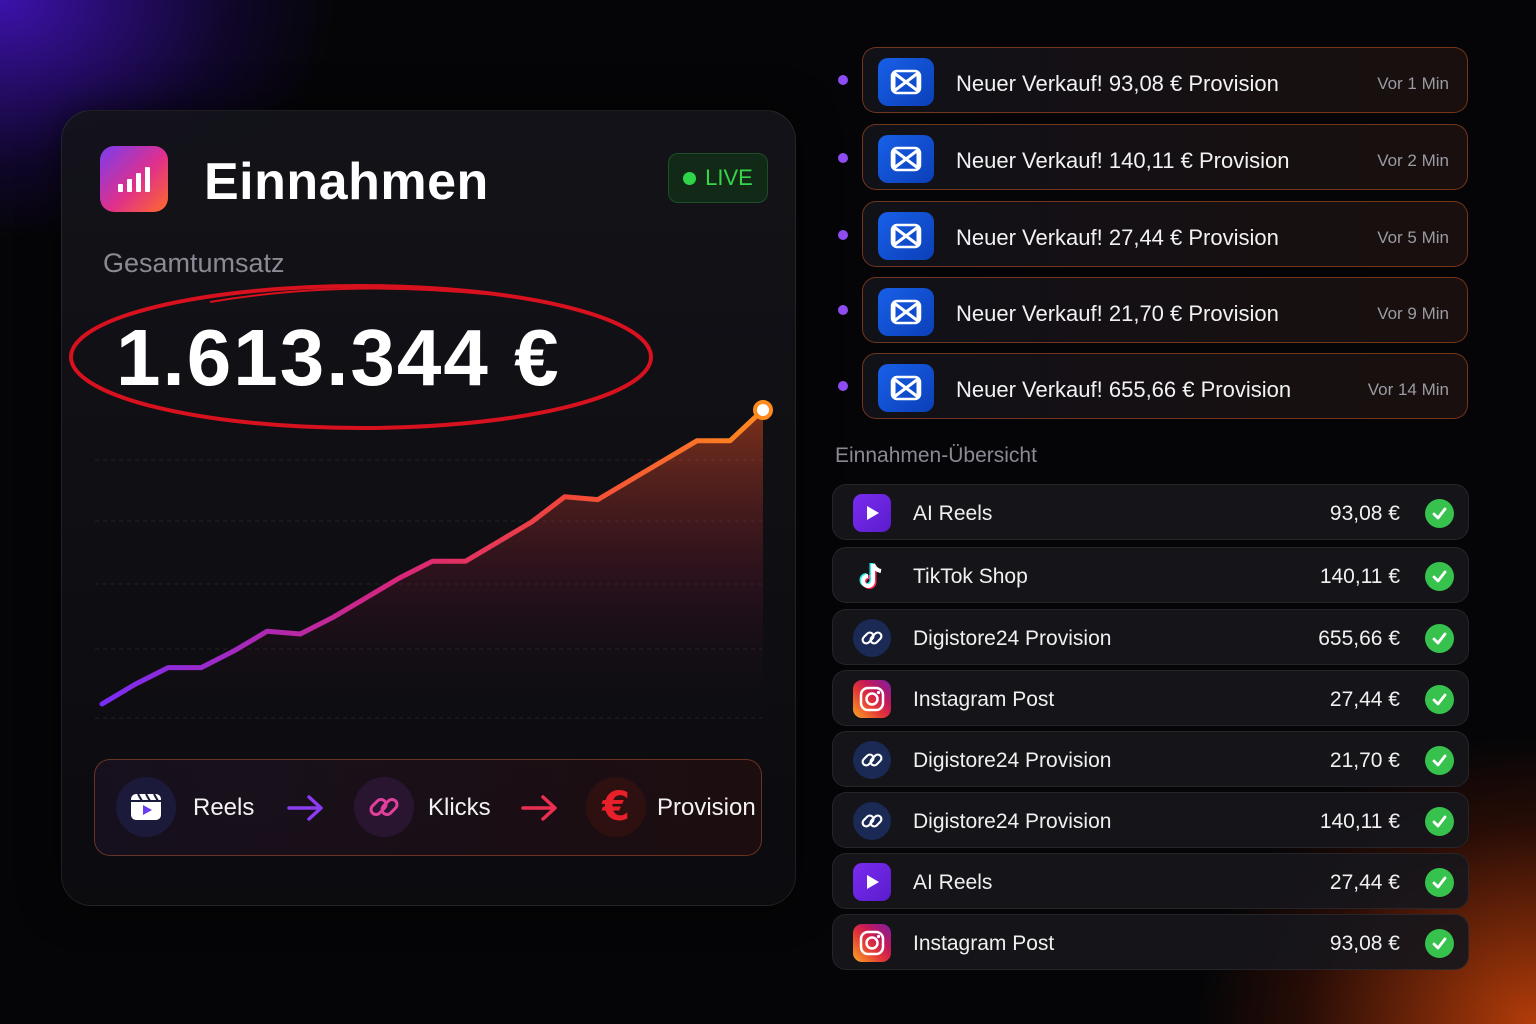 The image size is (1536, 1024). What do you see at coordinates (224, 807) in the screenshot?
I see `flow-step-reels: Reels` at bounding box center [224, 807].